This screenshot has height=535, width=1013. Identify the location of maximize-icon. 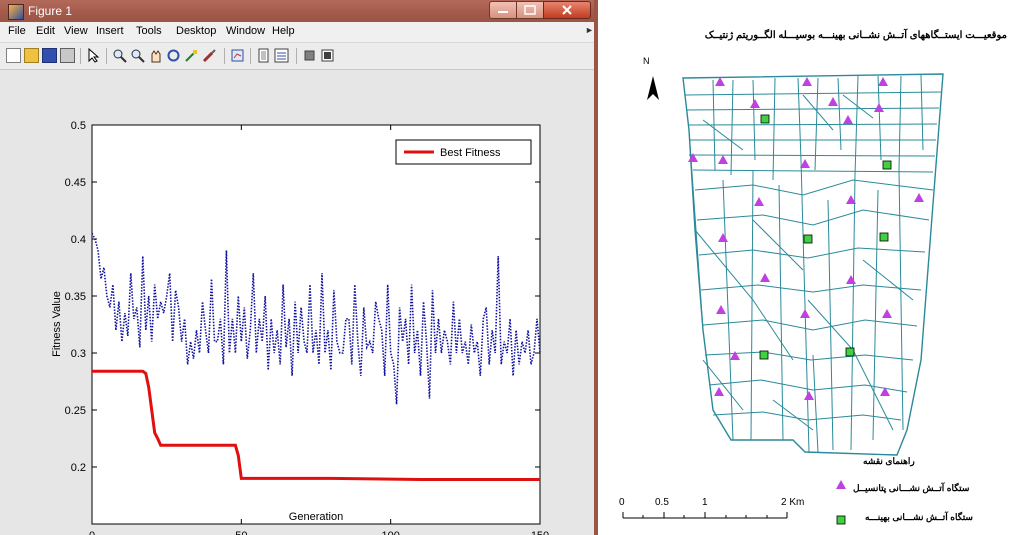
(530, 10).